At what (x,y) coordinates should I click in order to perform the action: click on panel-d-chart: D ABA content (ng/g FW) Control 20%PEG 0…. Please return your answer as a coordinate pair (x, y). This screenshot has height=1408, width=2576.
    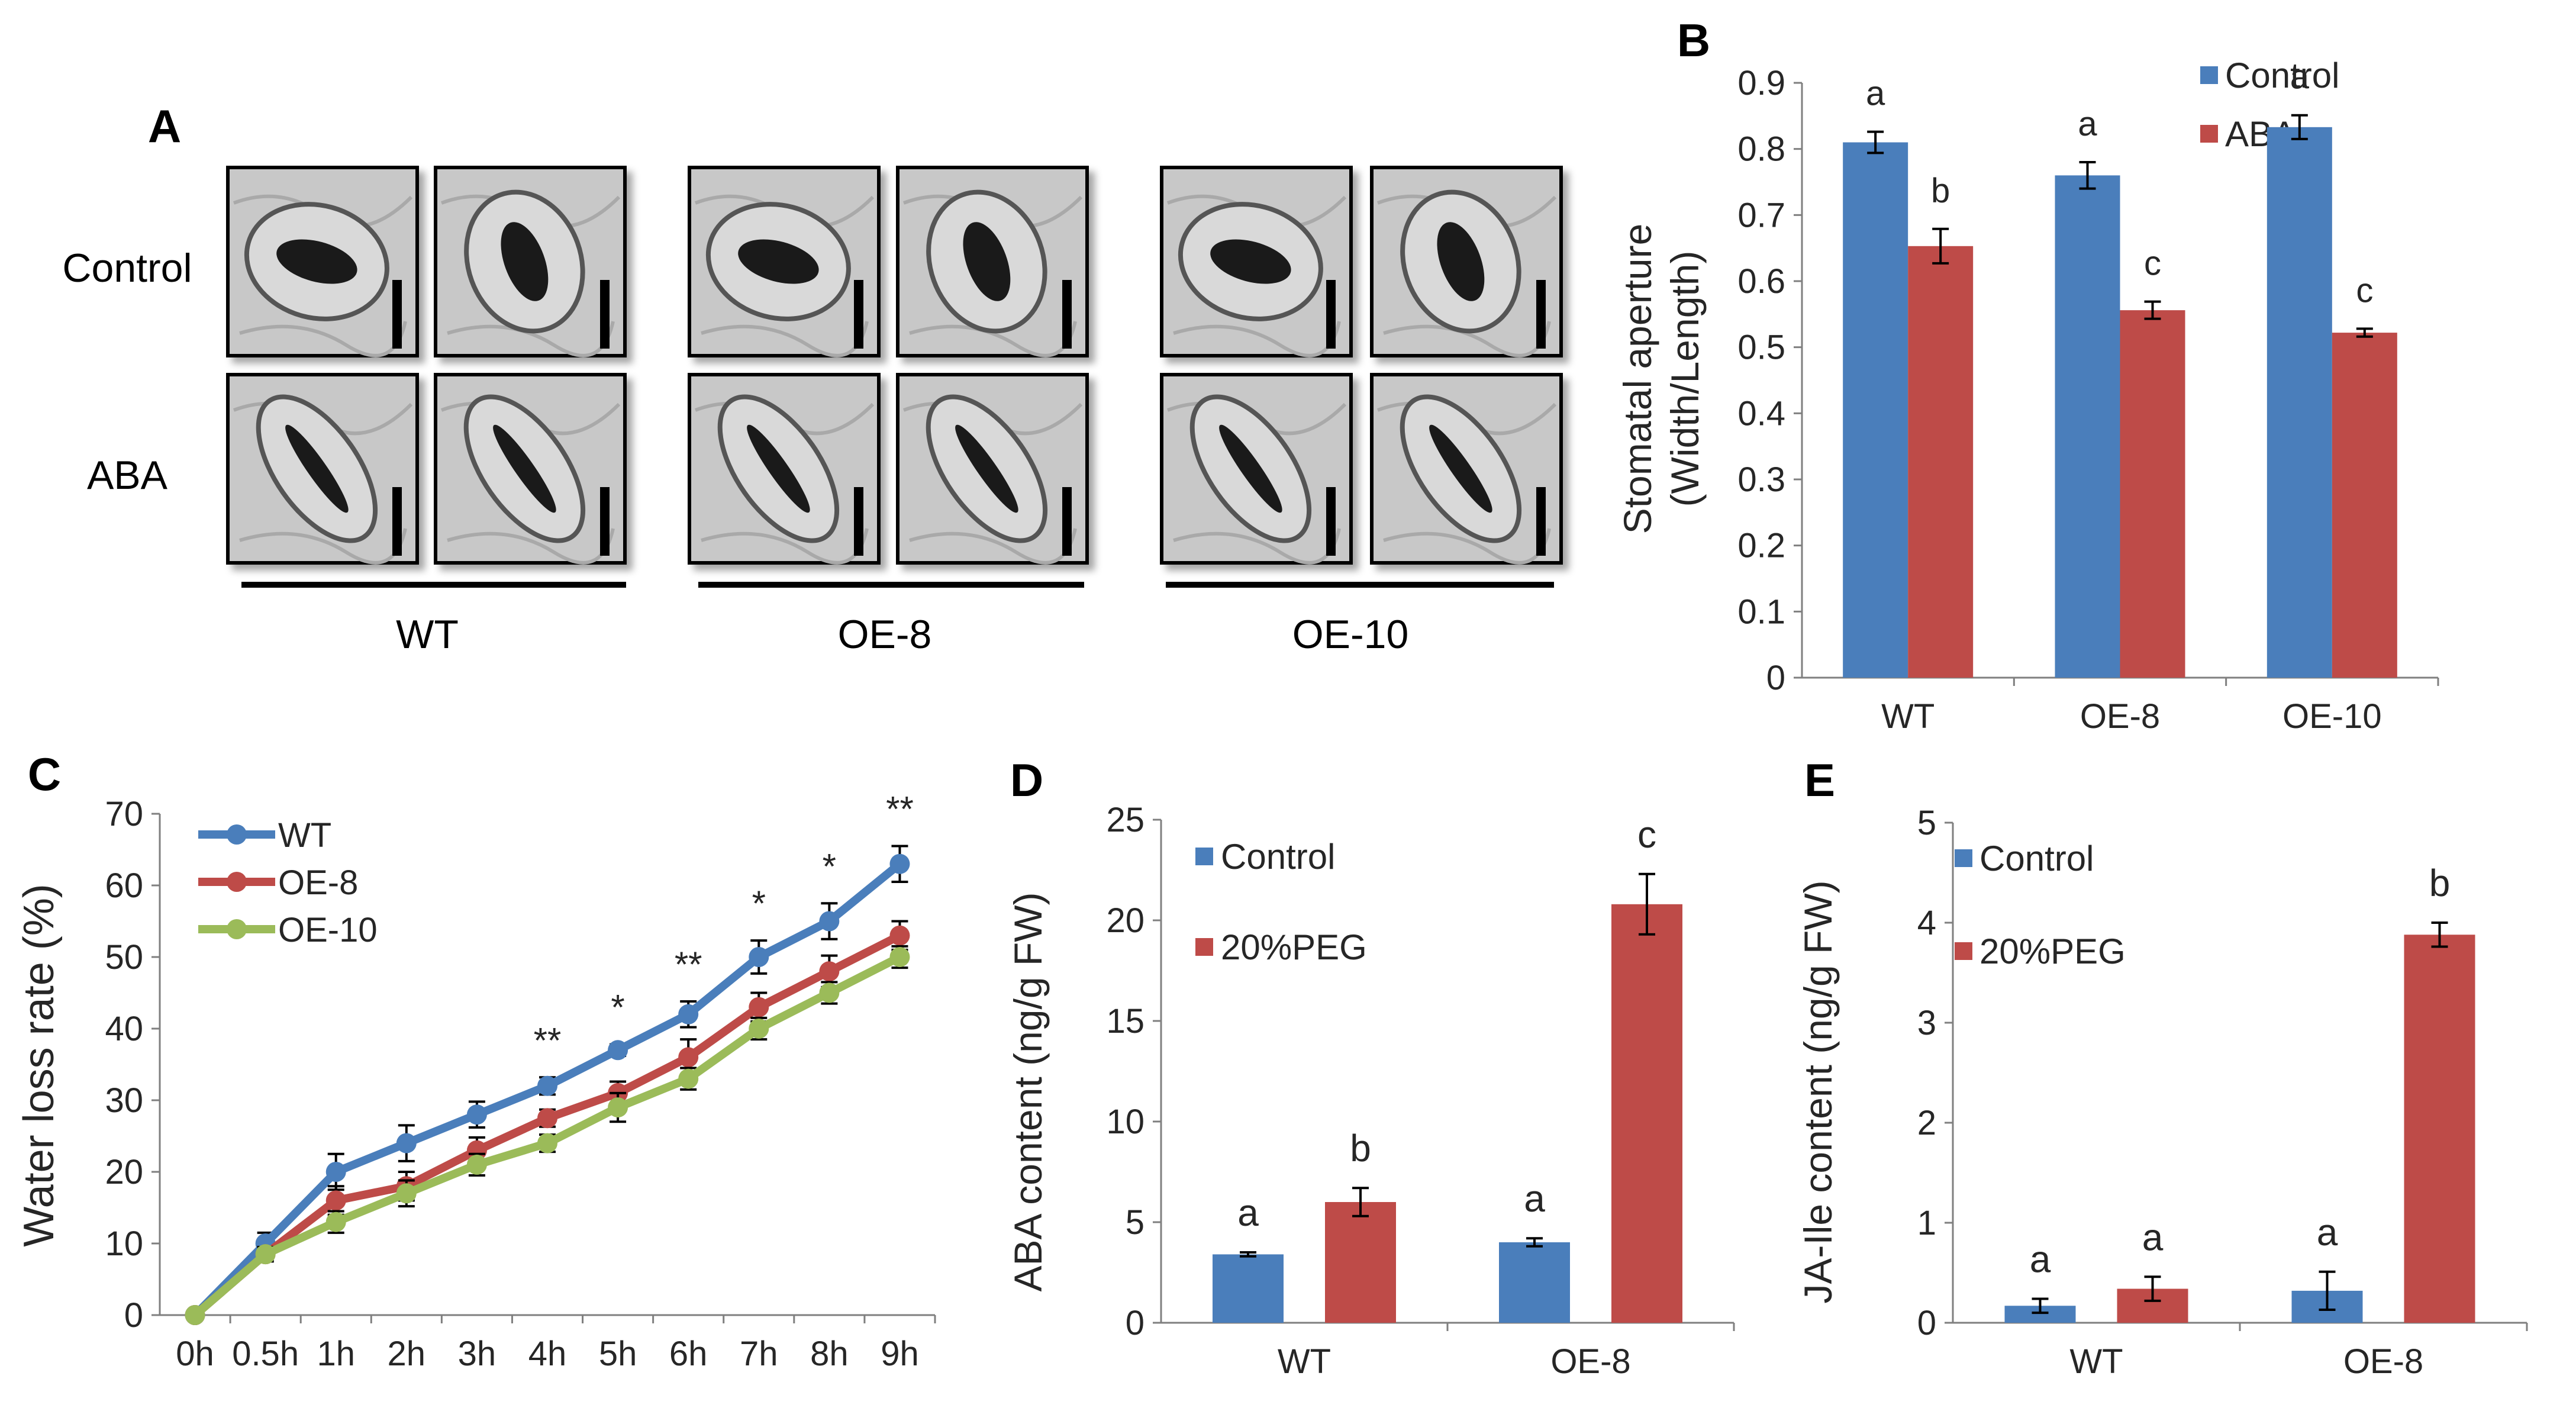
    Looking at the image, I should click on (1370, 1067).